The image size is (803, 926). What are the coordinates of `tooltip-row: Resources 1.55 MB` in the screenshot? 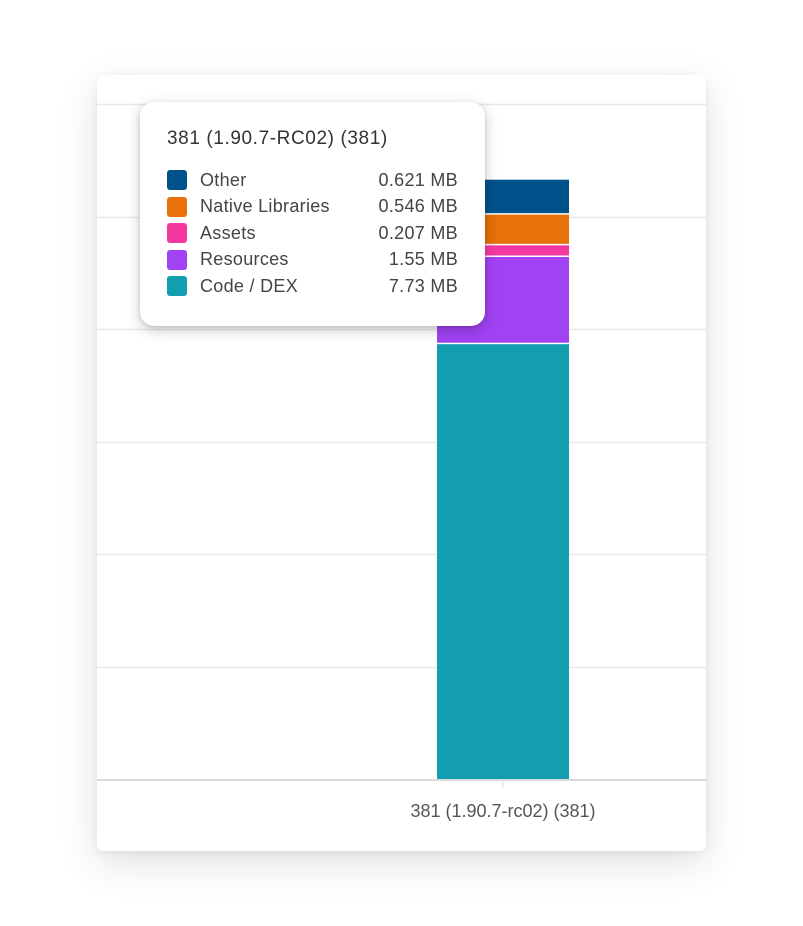 It's located at (312, 260).